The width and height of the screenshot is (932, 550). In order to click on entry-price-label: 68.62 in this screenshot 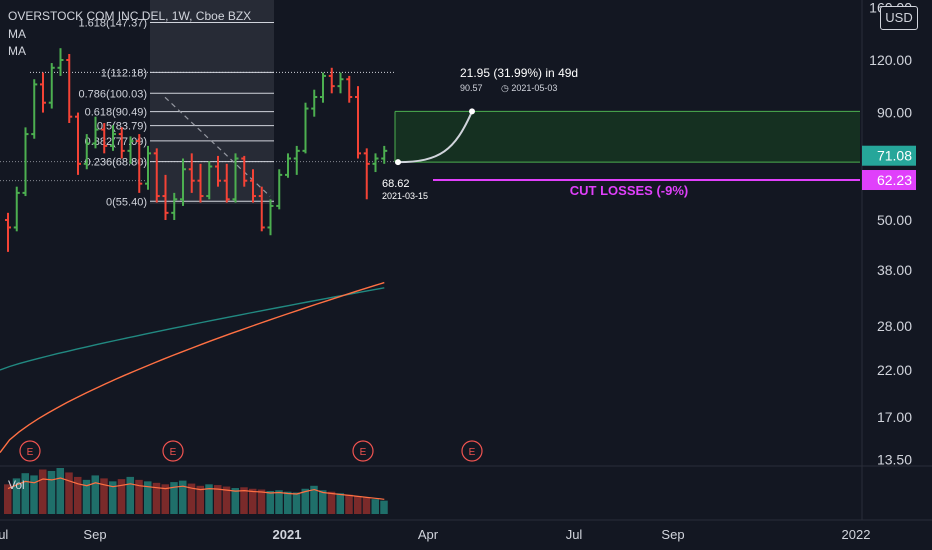, I will do `click(396, 184)`.